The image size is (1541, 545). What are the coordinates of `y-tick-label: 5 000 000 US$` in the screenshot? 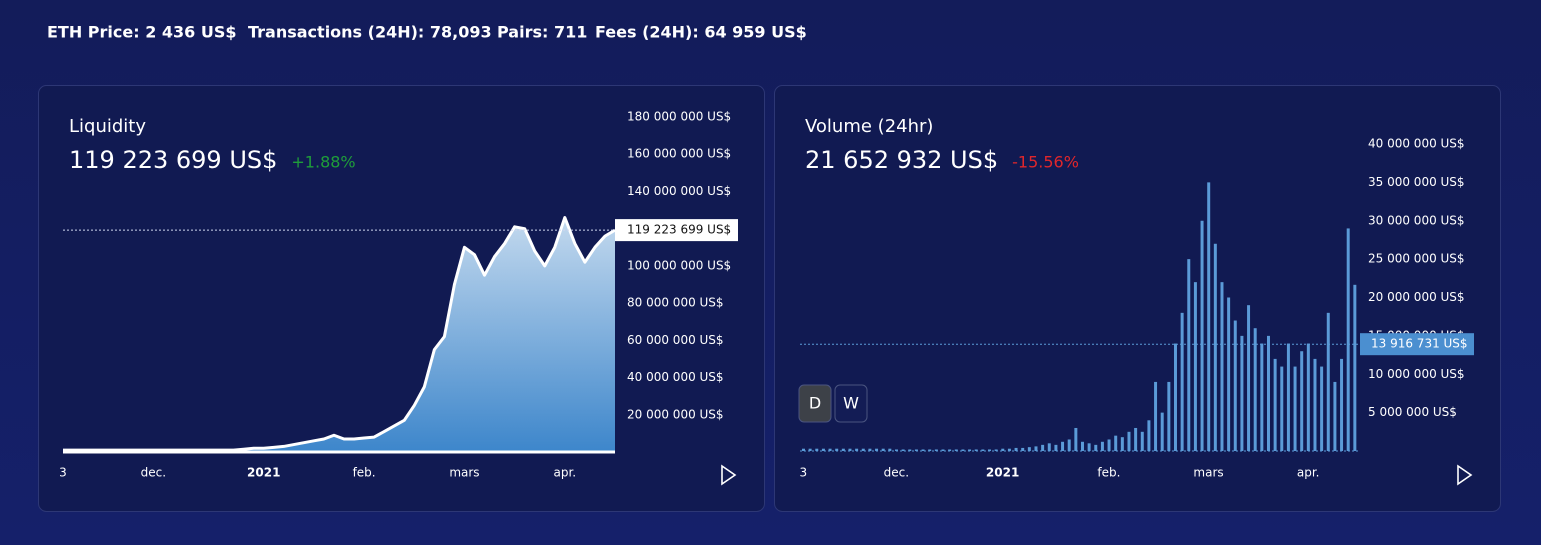 It's located at (1412, 412).